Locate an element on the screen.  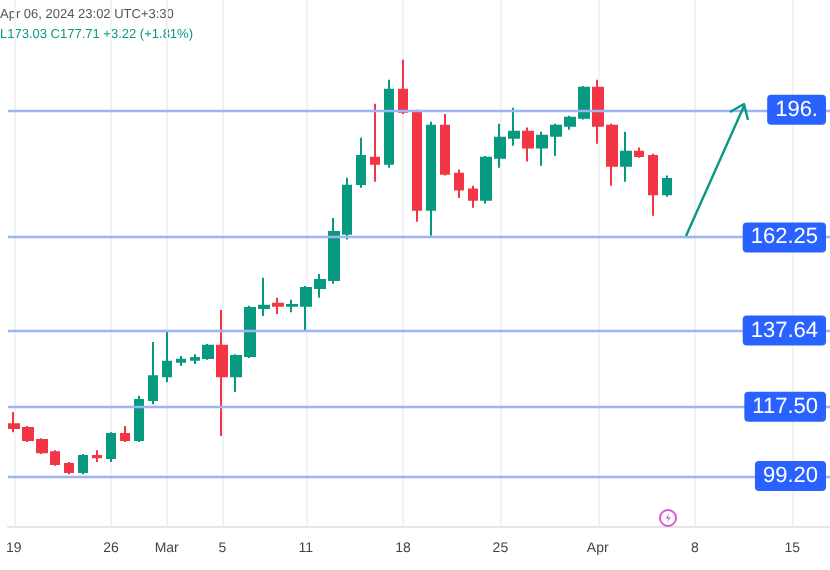
ref-line-label: 196. is located at coordinates (796, 109).